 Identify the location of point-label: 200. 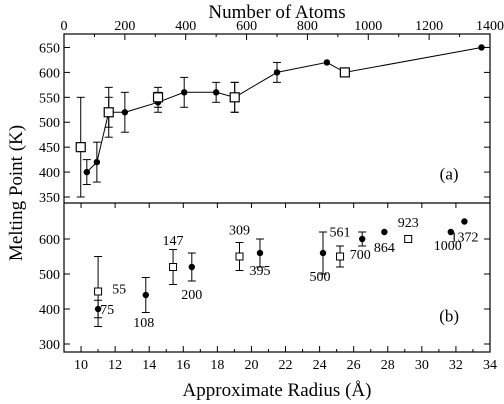
(191, 295).